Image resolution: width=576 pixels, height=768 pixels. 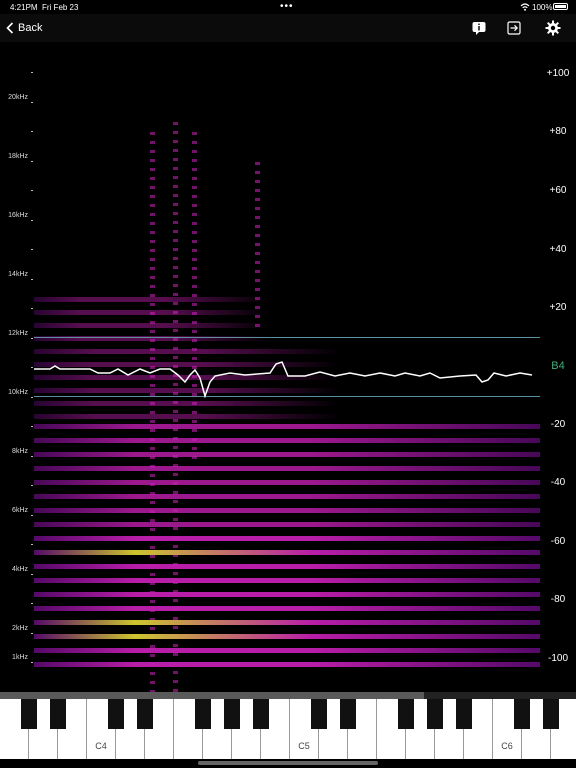 What do you see at coordinates (10, 28) in the screenshot?
I see `chevron-left-icon` at bounding box center [10, 28].